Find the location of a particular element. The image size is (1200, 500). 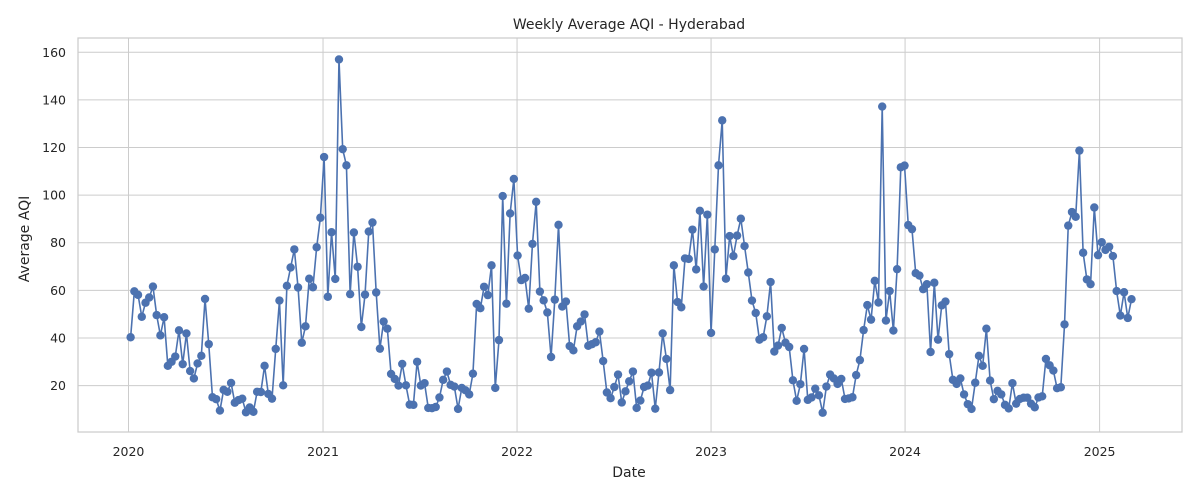

x-tick-label: 2021 is located at coordinates (323, 451).